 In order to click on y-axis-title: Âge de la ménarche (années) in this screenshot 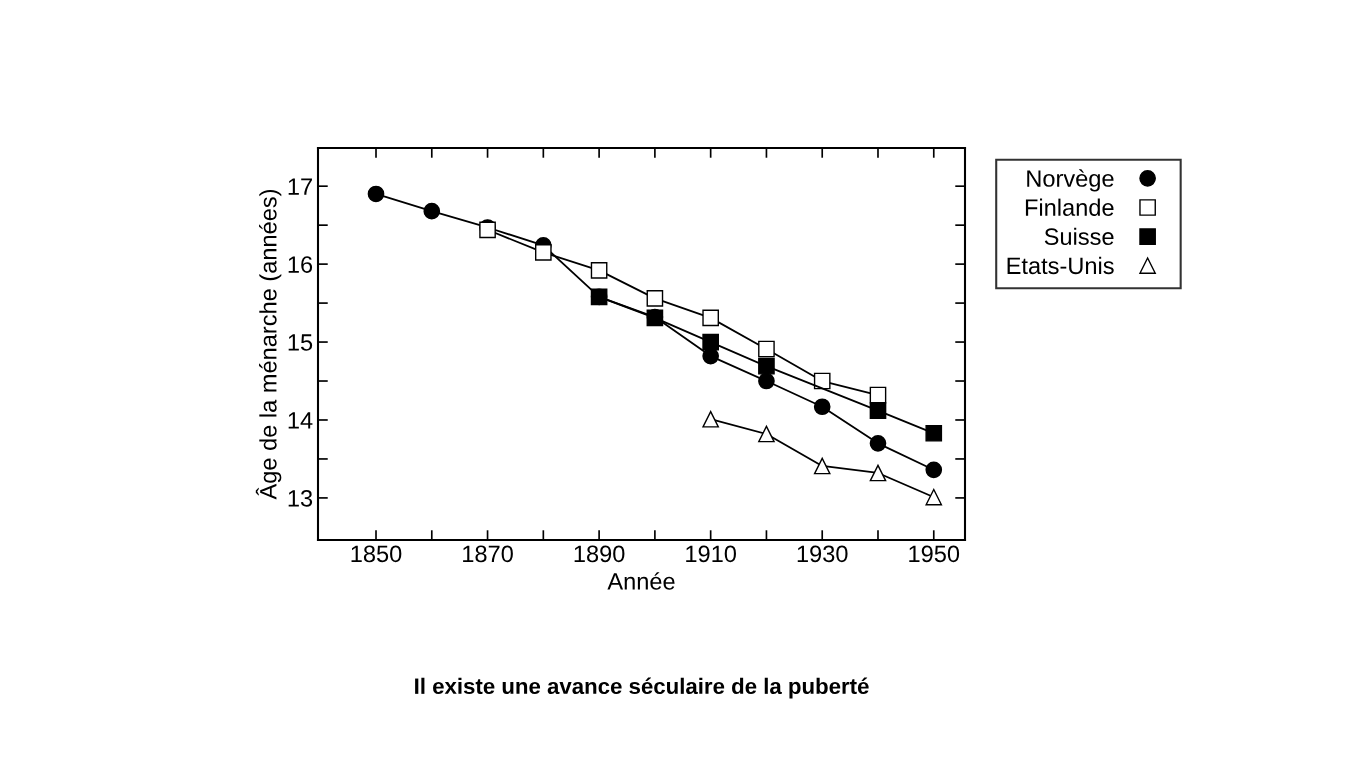, I will do `click(268, 344)`.